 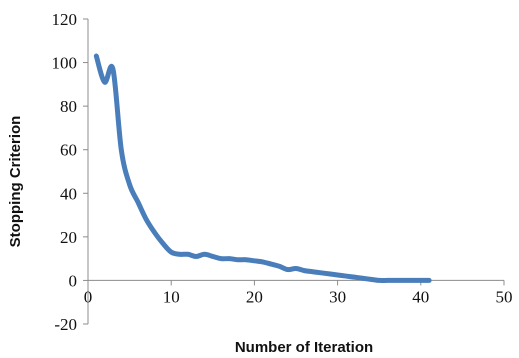 I want to click on y-tick-label: 80, so click(x=68, y=106).